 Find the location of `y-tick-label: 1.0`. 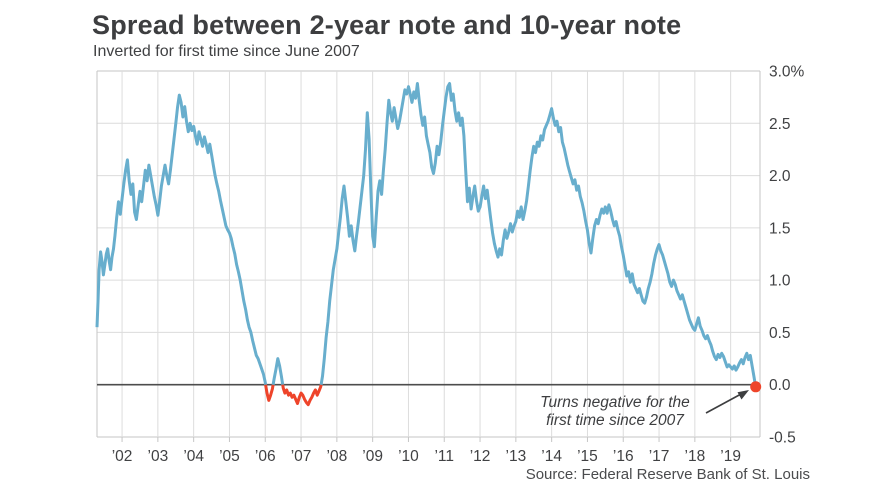

y-tick-label: 1.0 is located at coordinates (780, 281).